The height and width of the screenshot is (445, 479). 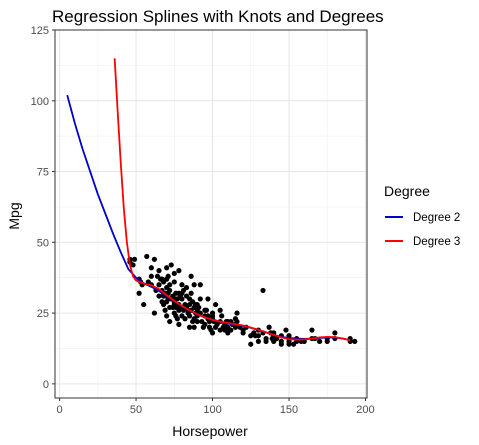 I want to click on y-tick-label: 0, so click(x=46, y=385).